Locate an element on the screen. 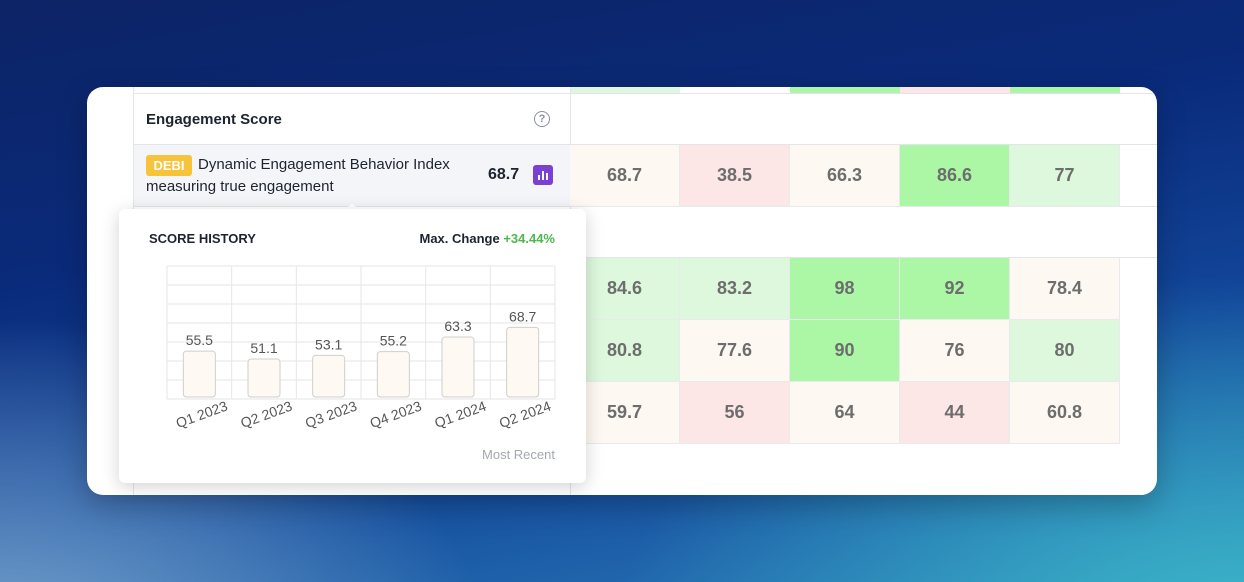  score-cell: 98 is located at coordinates (845, 289).